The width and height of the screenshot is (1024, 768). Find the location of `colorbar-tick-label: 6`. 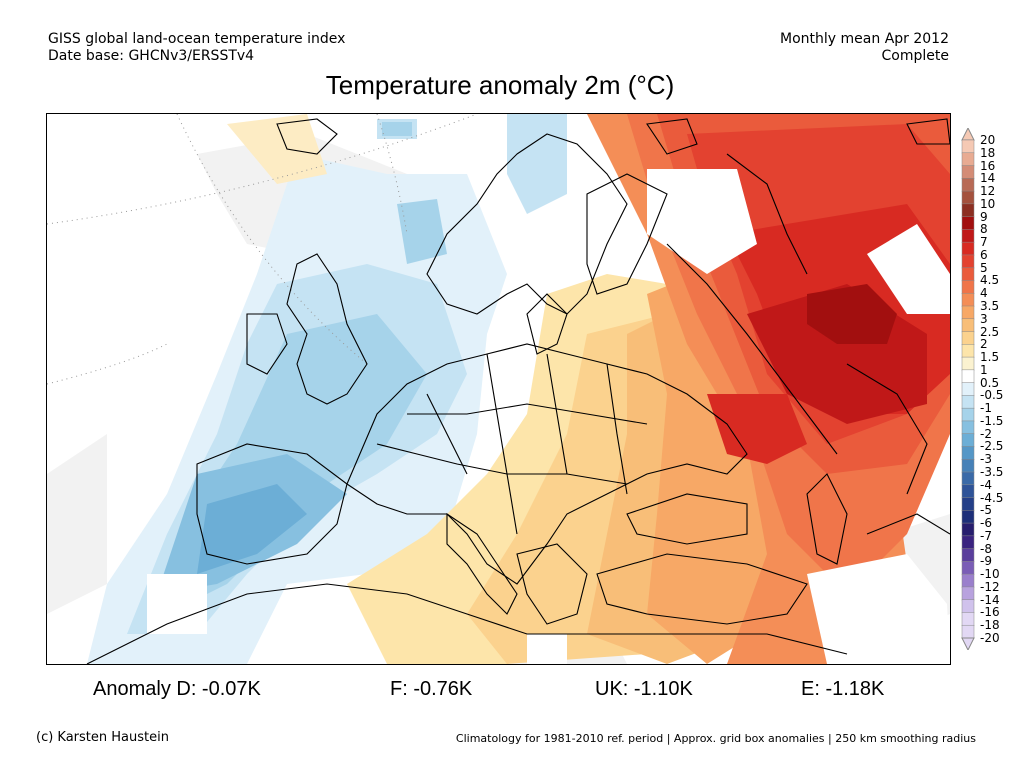

colorbar-tick-label: 6 is located at coordinates (984, 254).